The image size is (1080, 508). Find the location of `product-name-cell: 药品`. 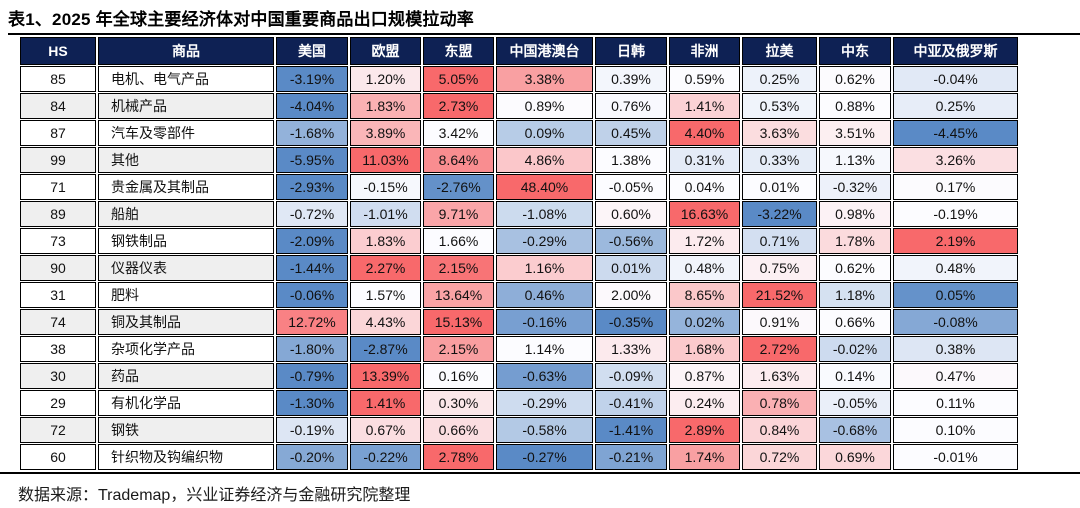

product-name-cell: 药品 is located at coordinates (186, 376).